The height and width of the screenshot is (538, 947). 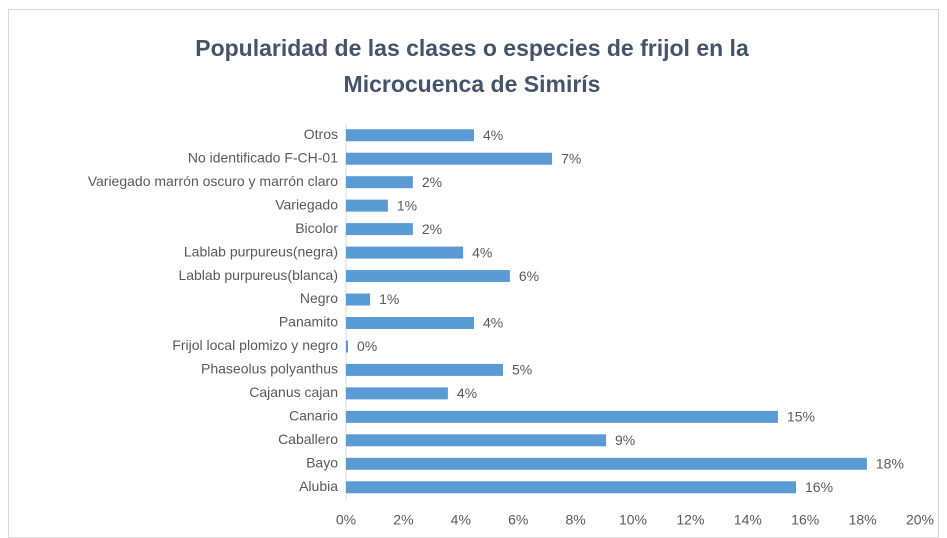 I want to click on data-label: 16%, so click(x=819, y=487).